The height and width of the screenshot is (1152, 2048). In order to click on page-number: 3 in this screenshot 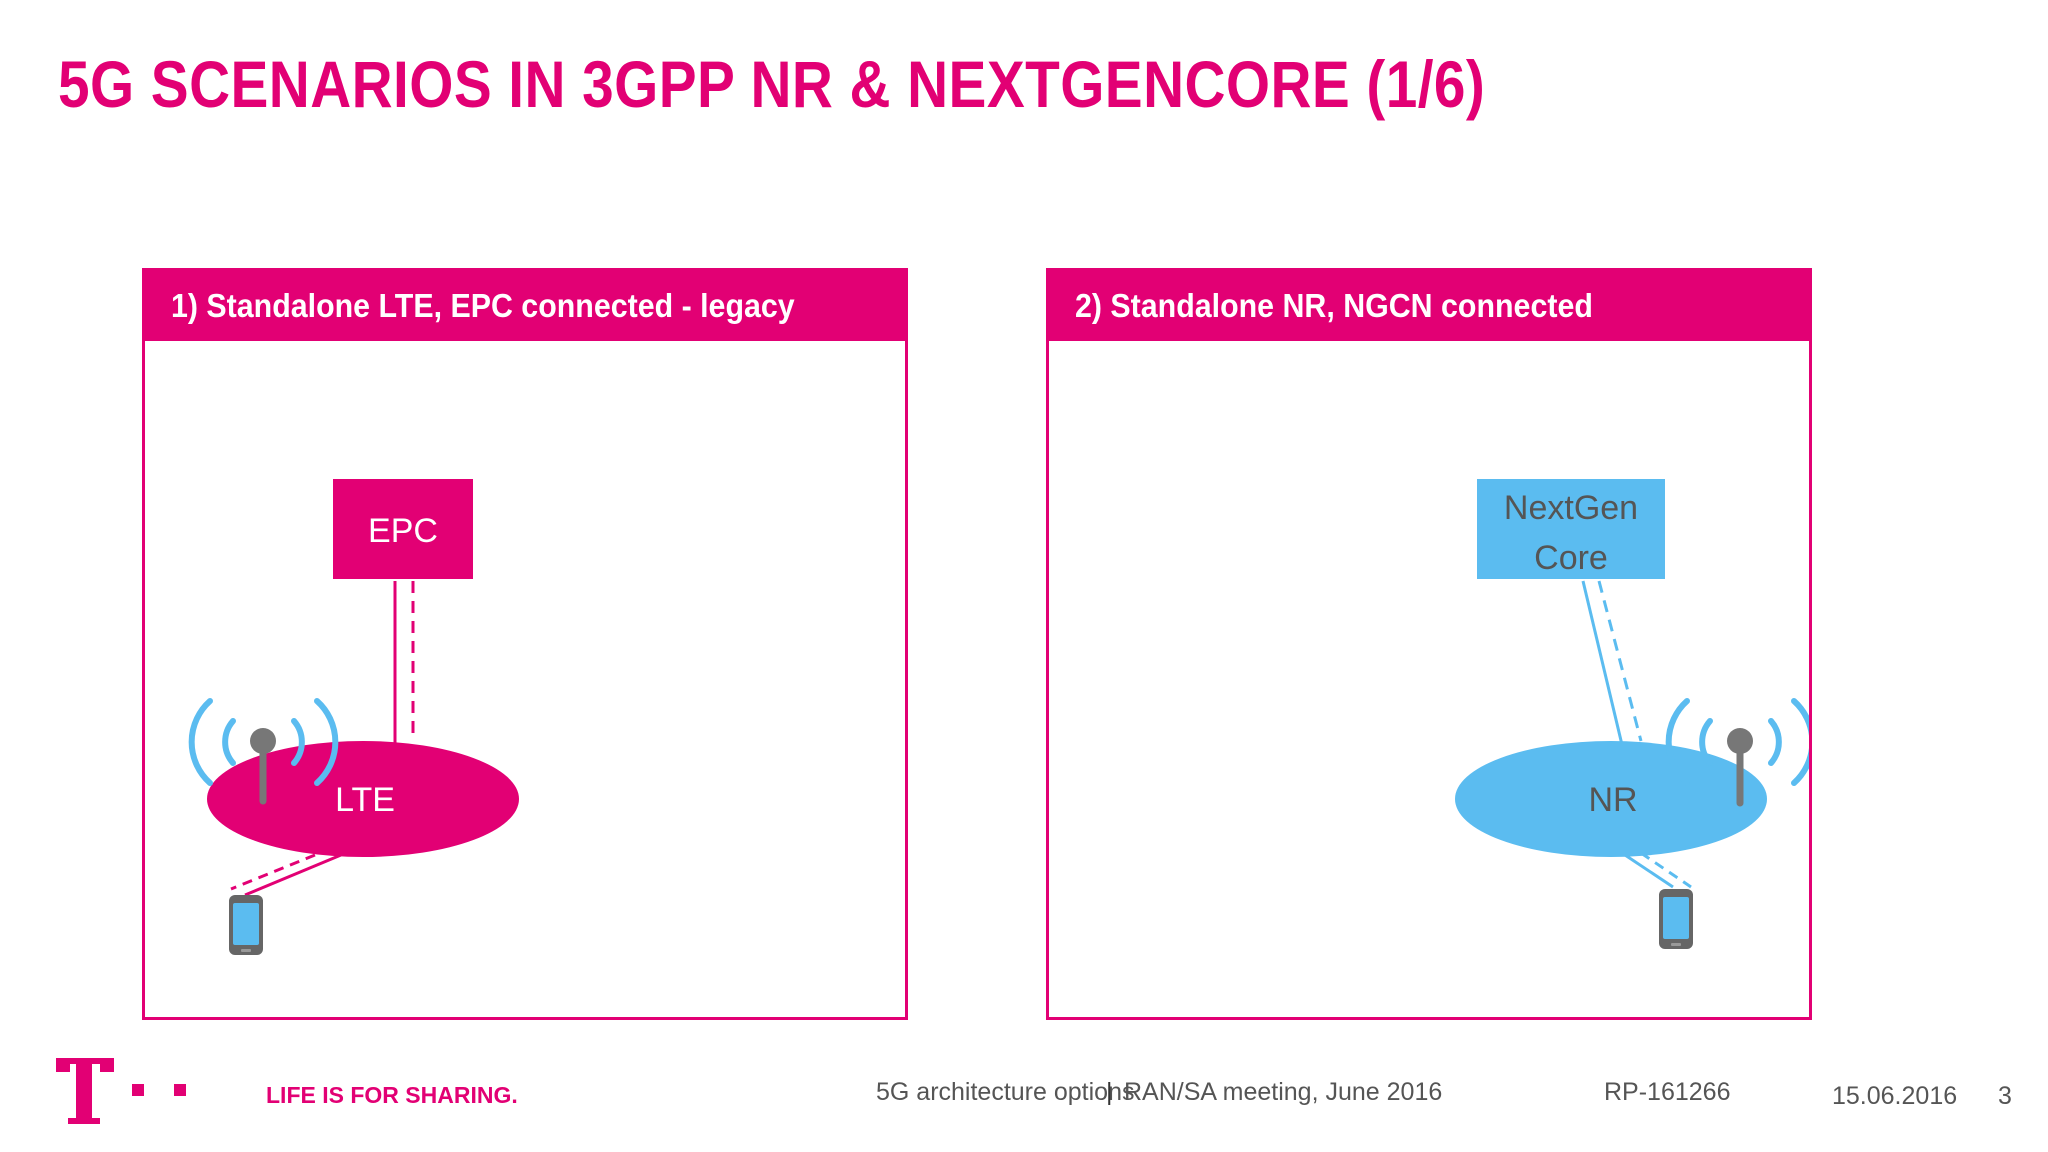, I will do `click(2005, 1096)`.